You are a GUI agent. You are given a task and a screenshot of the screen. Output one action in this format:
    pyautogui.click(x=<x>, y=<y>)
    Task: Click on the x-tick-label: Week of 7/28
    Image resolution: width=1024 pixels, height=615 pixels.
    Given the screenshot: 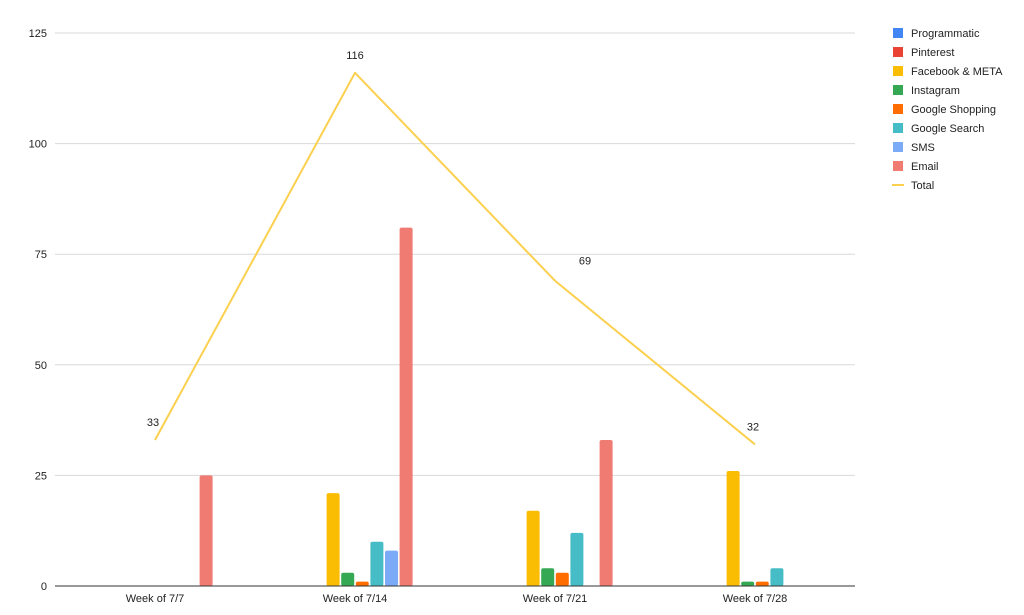 What is the action you would take?
    pyautogui.click(x=755, y=599)
    